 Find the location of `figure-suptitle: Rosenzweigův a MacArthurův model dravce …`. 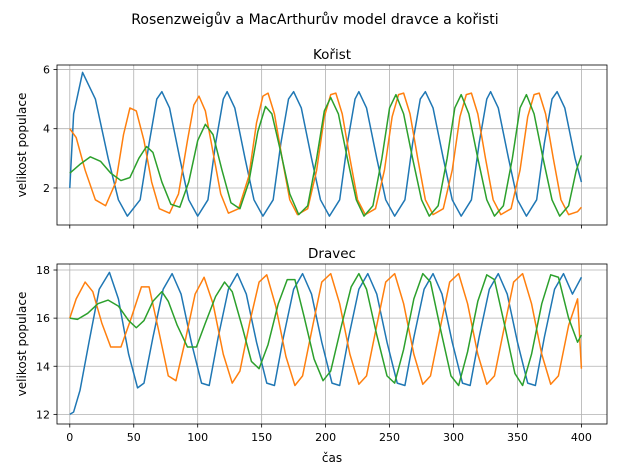

figure-suptitle: Rosenzweigův a MacArthurův model dravce … is located at coordinates (314, 20).